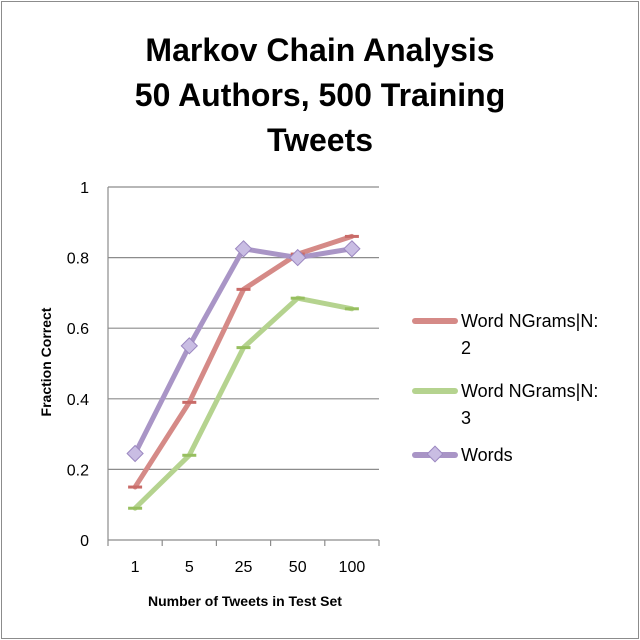  What do you see at coordinates (46, 361) in the screenshot?
I see `y-axis-label: Fraction Correct` at bounding box center [46, 361].